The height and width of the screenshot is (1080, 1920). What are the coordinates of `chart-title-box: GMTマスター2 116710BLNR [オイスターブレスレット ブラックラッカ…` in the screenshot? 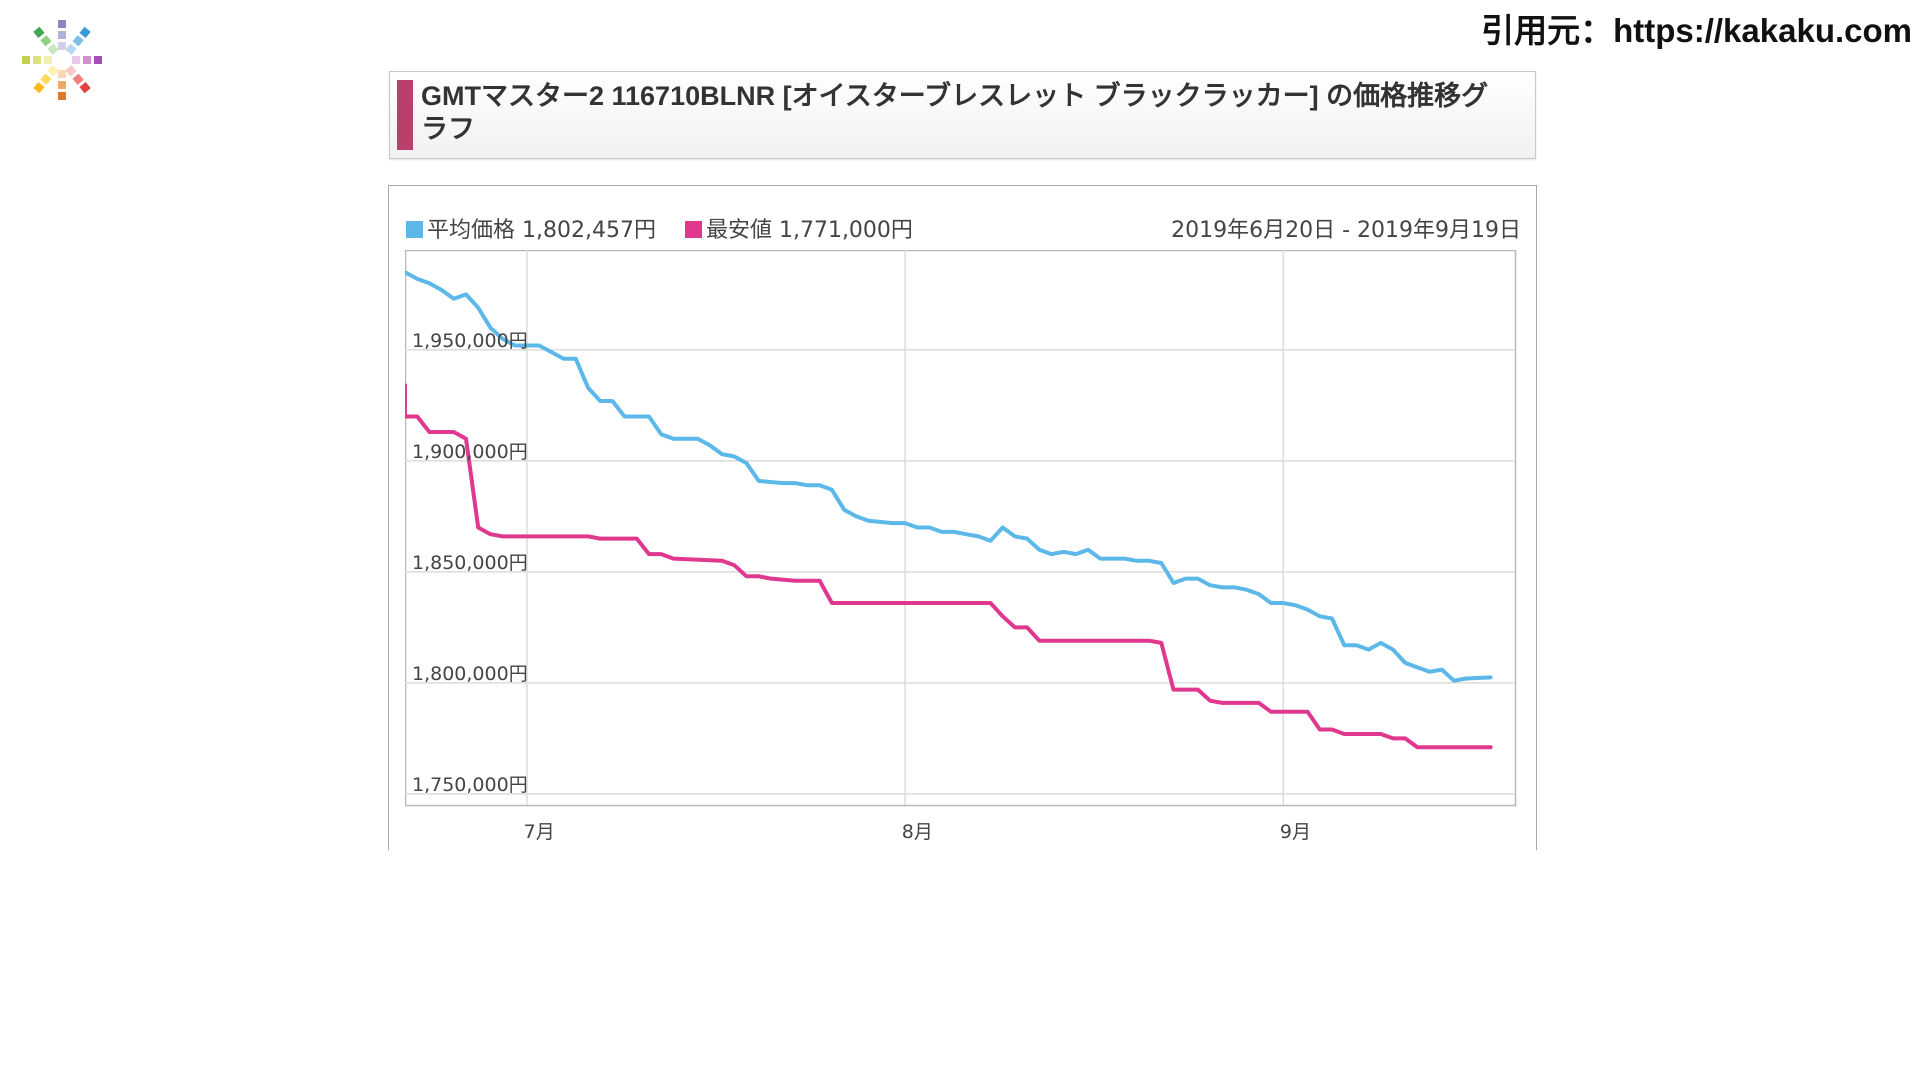 It's located at (962, 115).